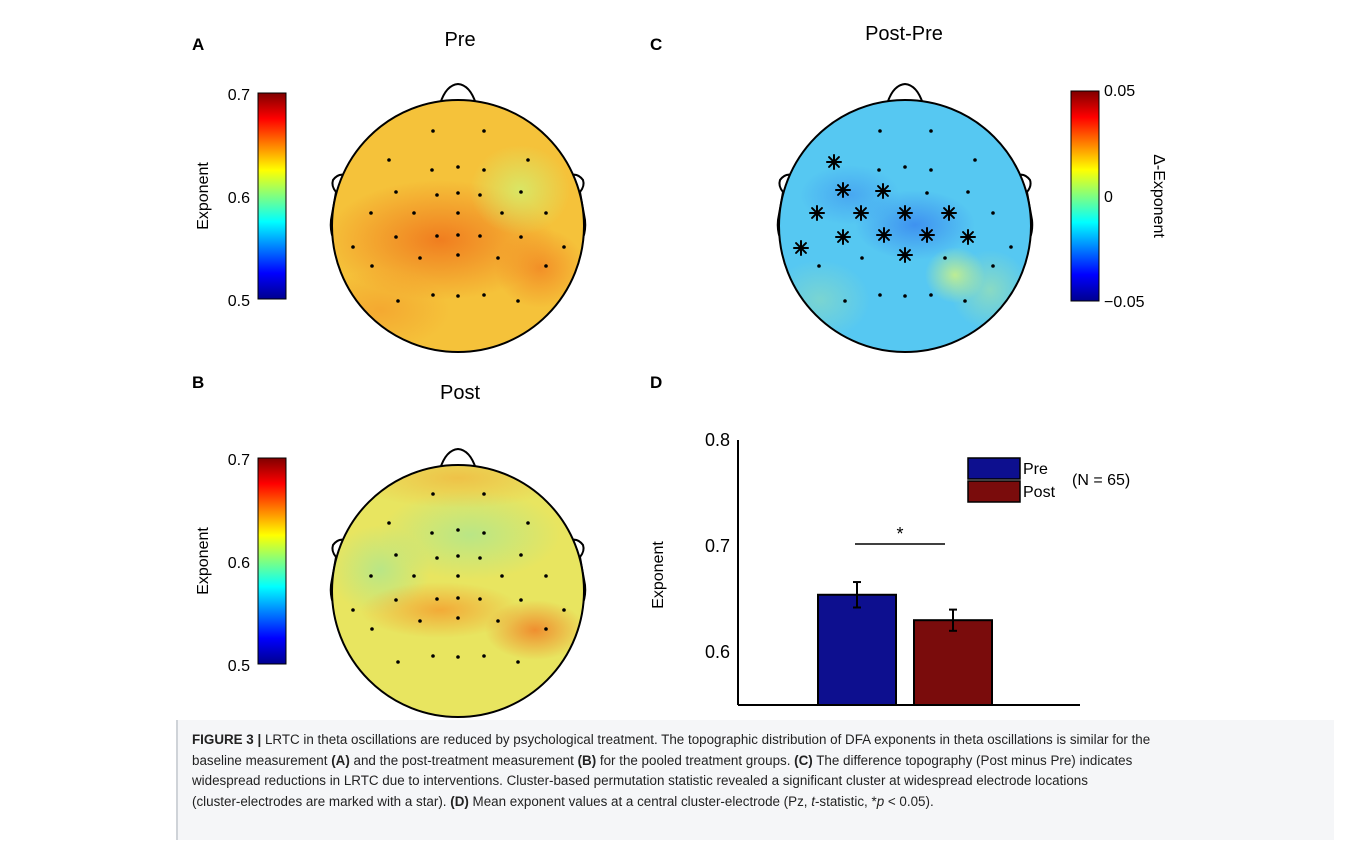 The height and width of the screenshot is (853, 1354). What do you see at coordinates (239, 198) in the screenshot?
I see `panel-a-tick-mid: 0.6` at bounding box center [239, 198].